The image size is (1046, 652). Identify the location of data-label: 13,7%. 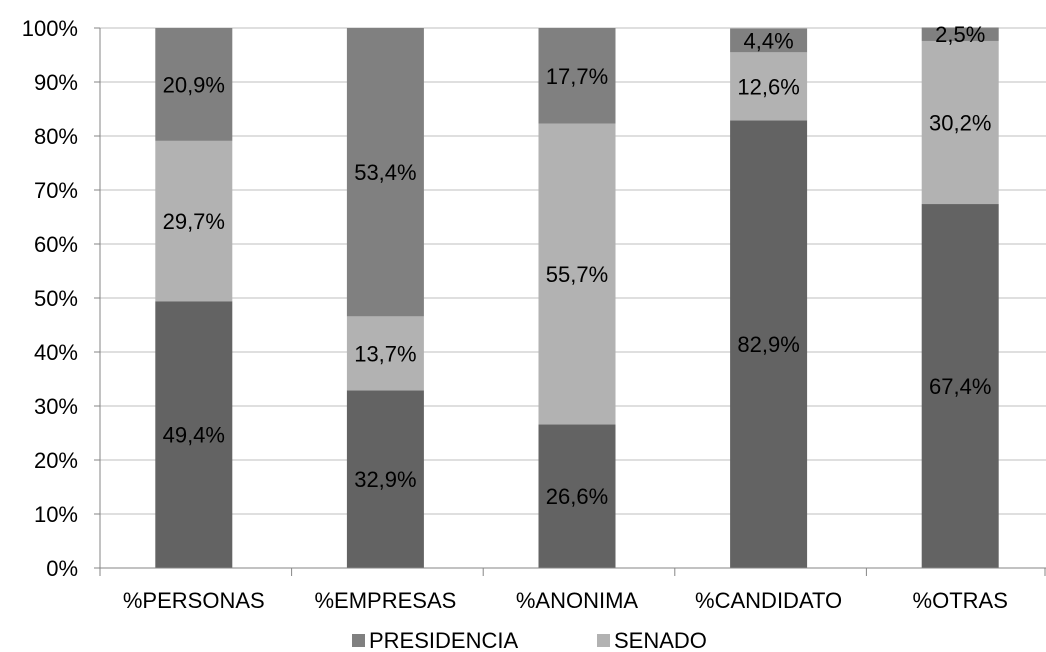
(385, 353).